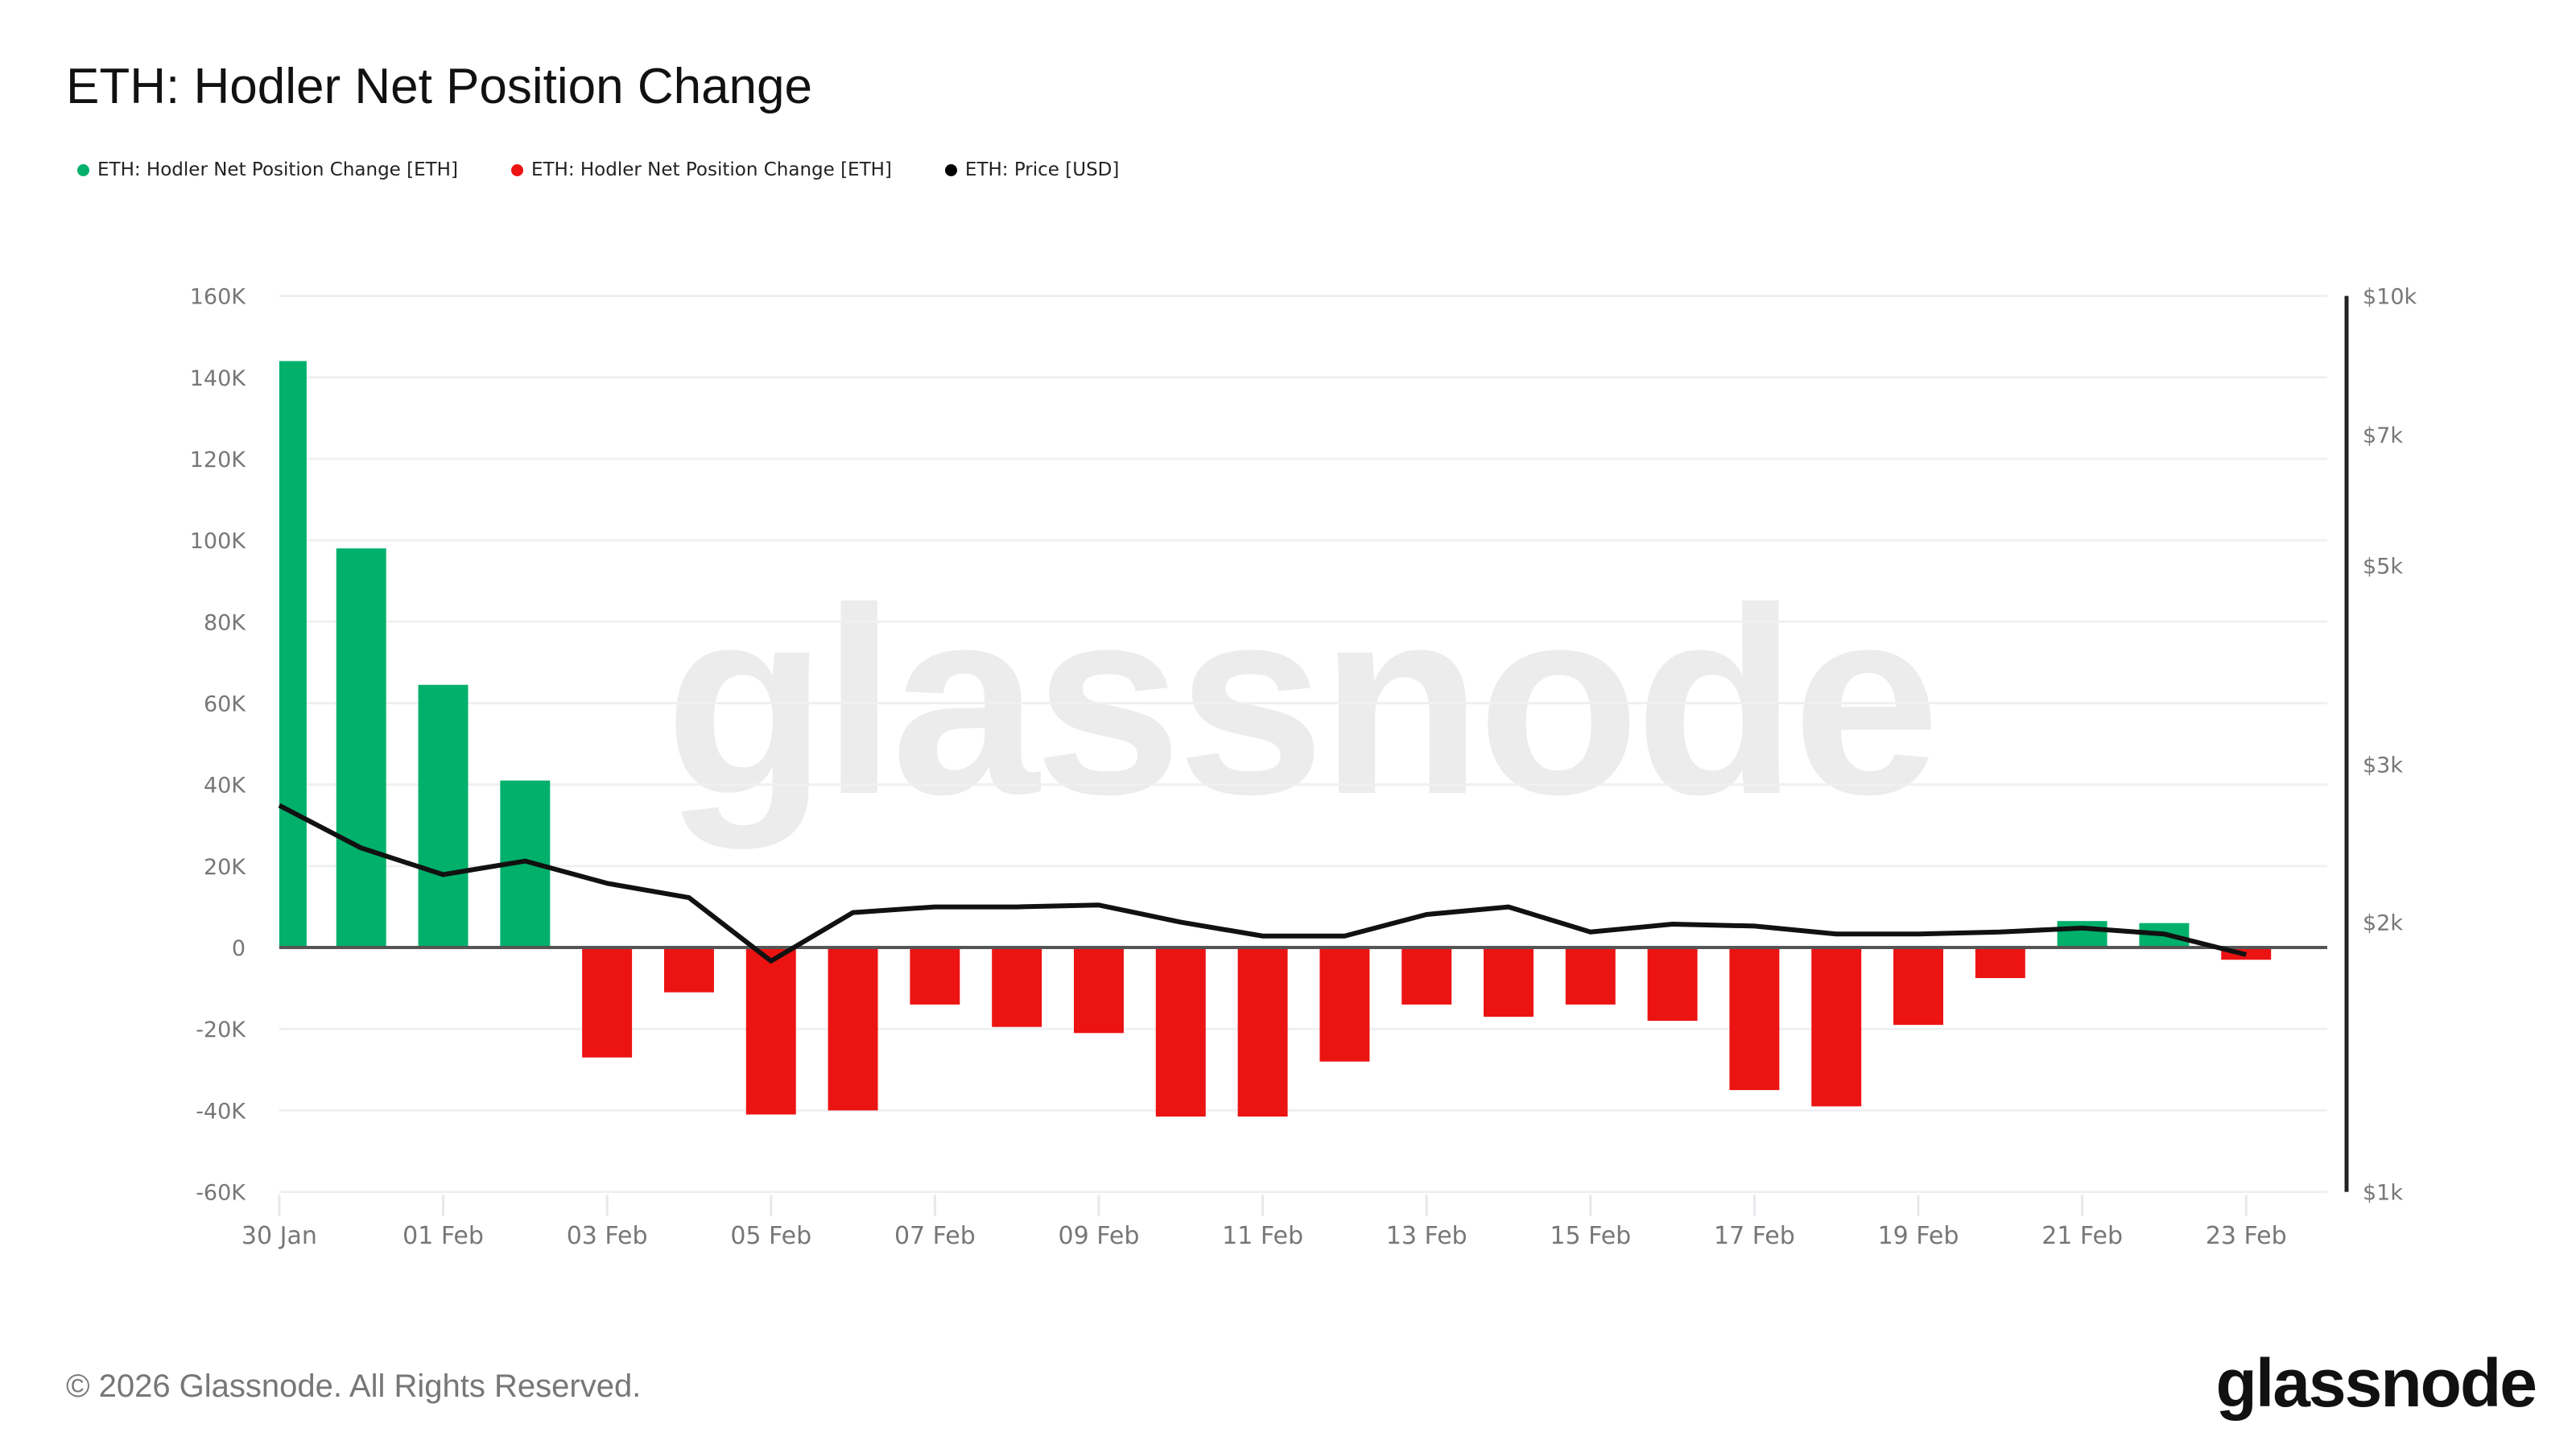 The width and height of the screenshot is (2576, 1449). What do you see at coordinates (2246, 1236) in the screenshot?
I see `x-tick-label: 23 Feb` at bounding box center [2246, 1236].